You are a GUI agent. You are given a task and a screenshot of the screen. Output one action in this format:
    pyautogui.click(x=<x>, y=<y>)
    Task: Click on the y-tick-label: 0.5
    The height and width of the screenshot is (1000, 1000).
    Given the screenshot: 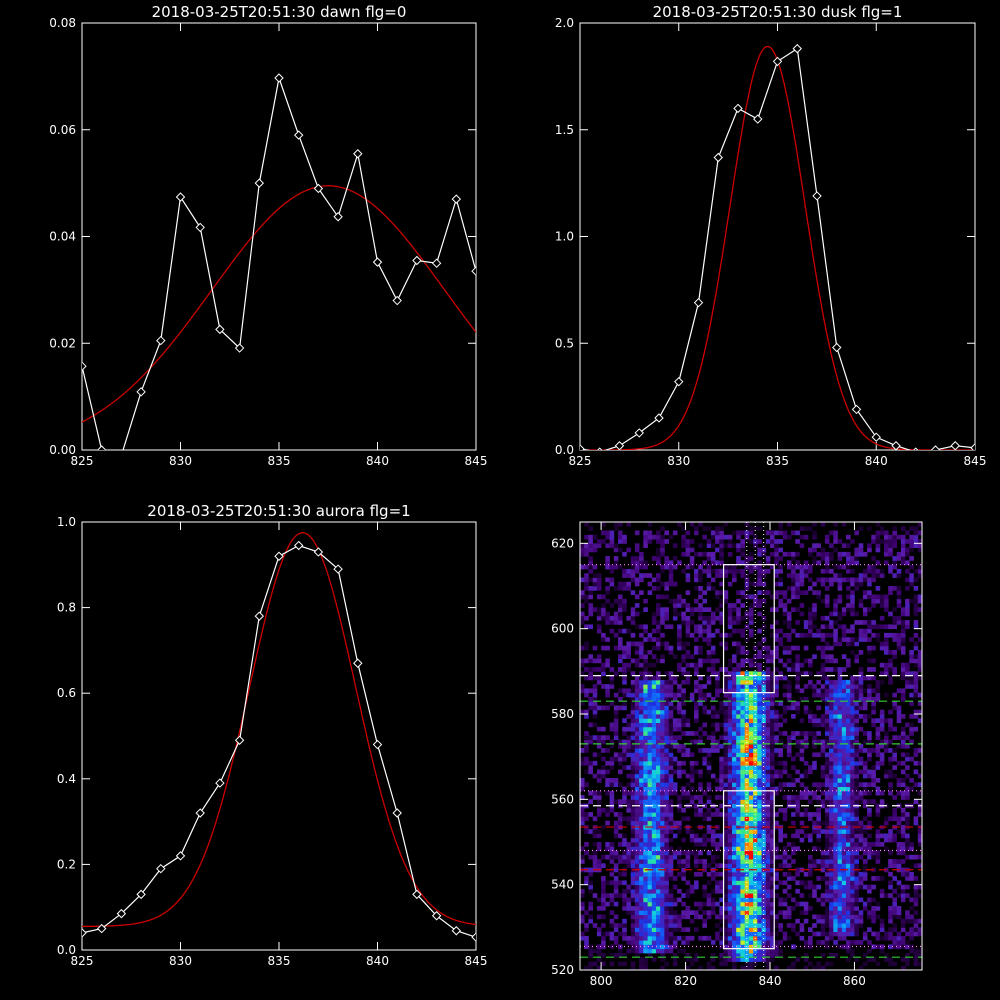 What is the action you would take?
    pyautogui.click(x=564, y=343)
    